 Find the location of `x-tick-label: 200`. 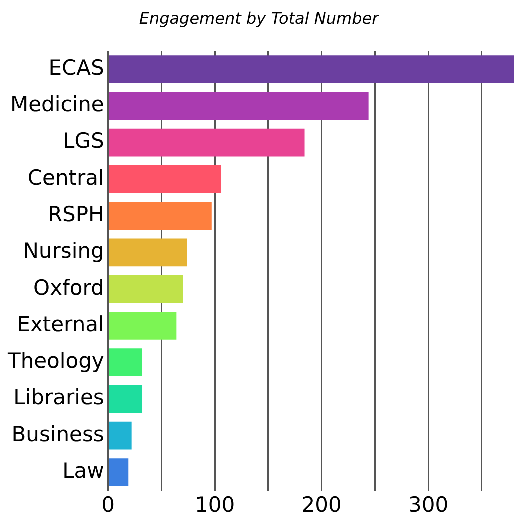

x-tick-label: 200 is located at coordinates (322, 504).